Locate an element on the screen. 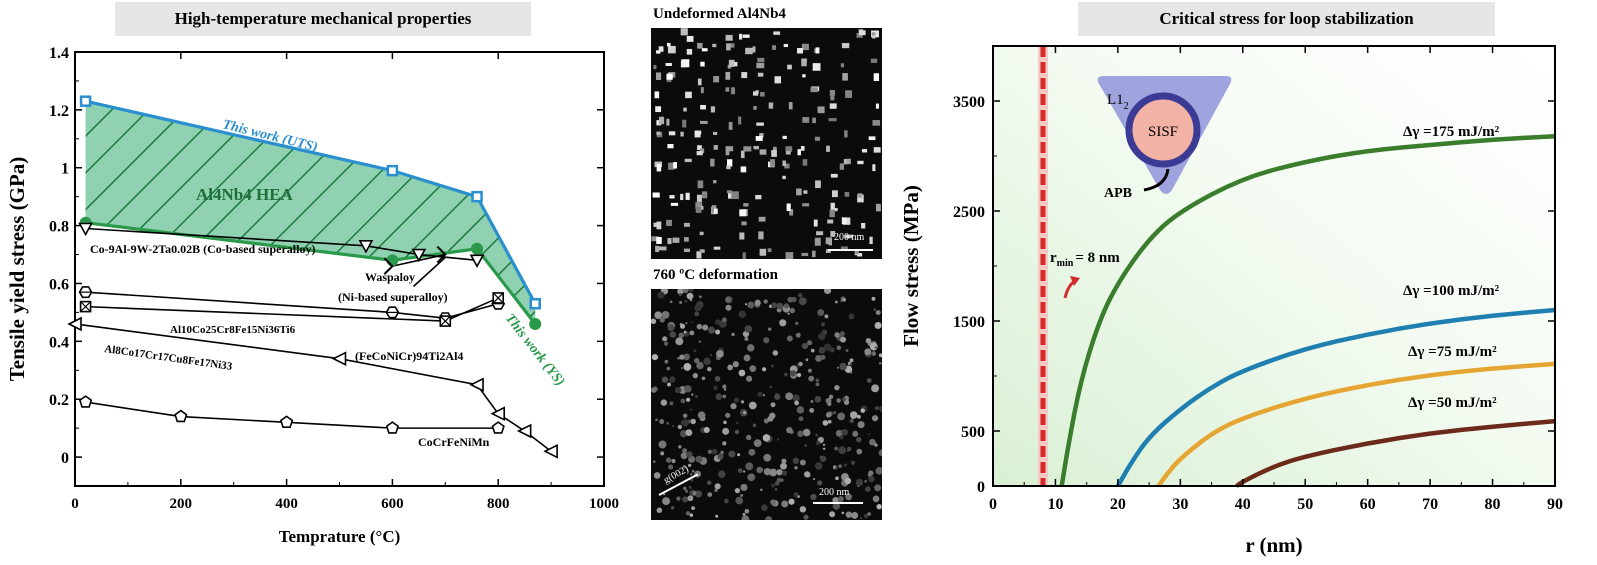 The image size is (1597, 565). rmin-r: r is located at coordinates (1053, 258).